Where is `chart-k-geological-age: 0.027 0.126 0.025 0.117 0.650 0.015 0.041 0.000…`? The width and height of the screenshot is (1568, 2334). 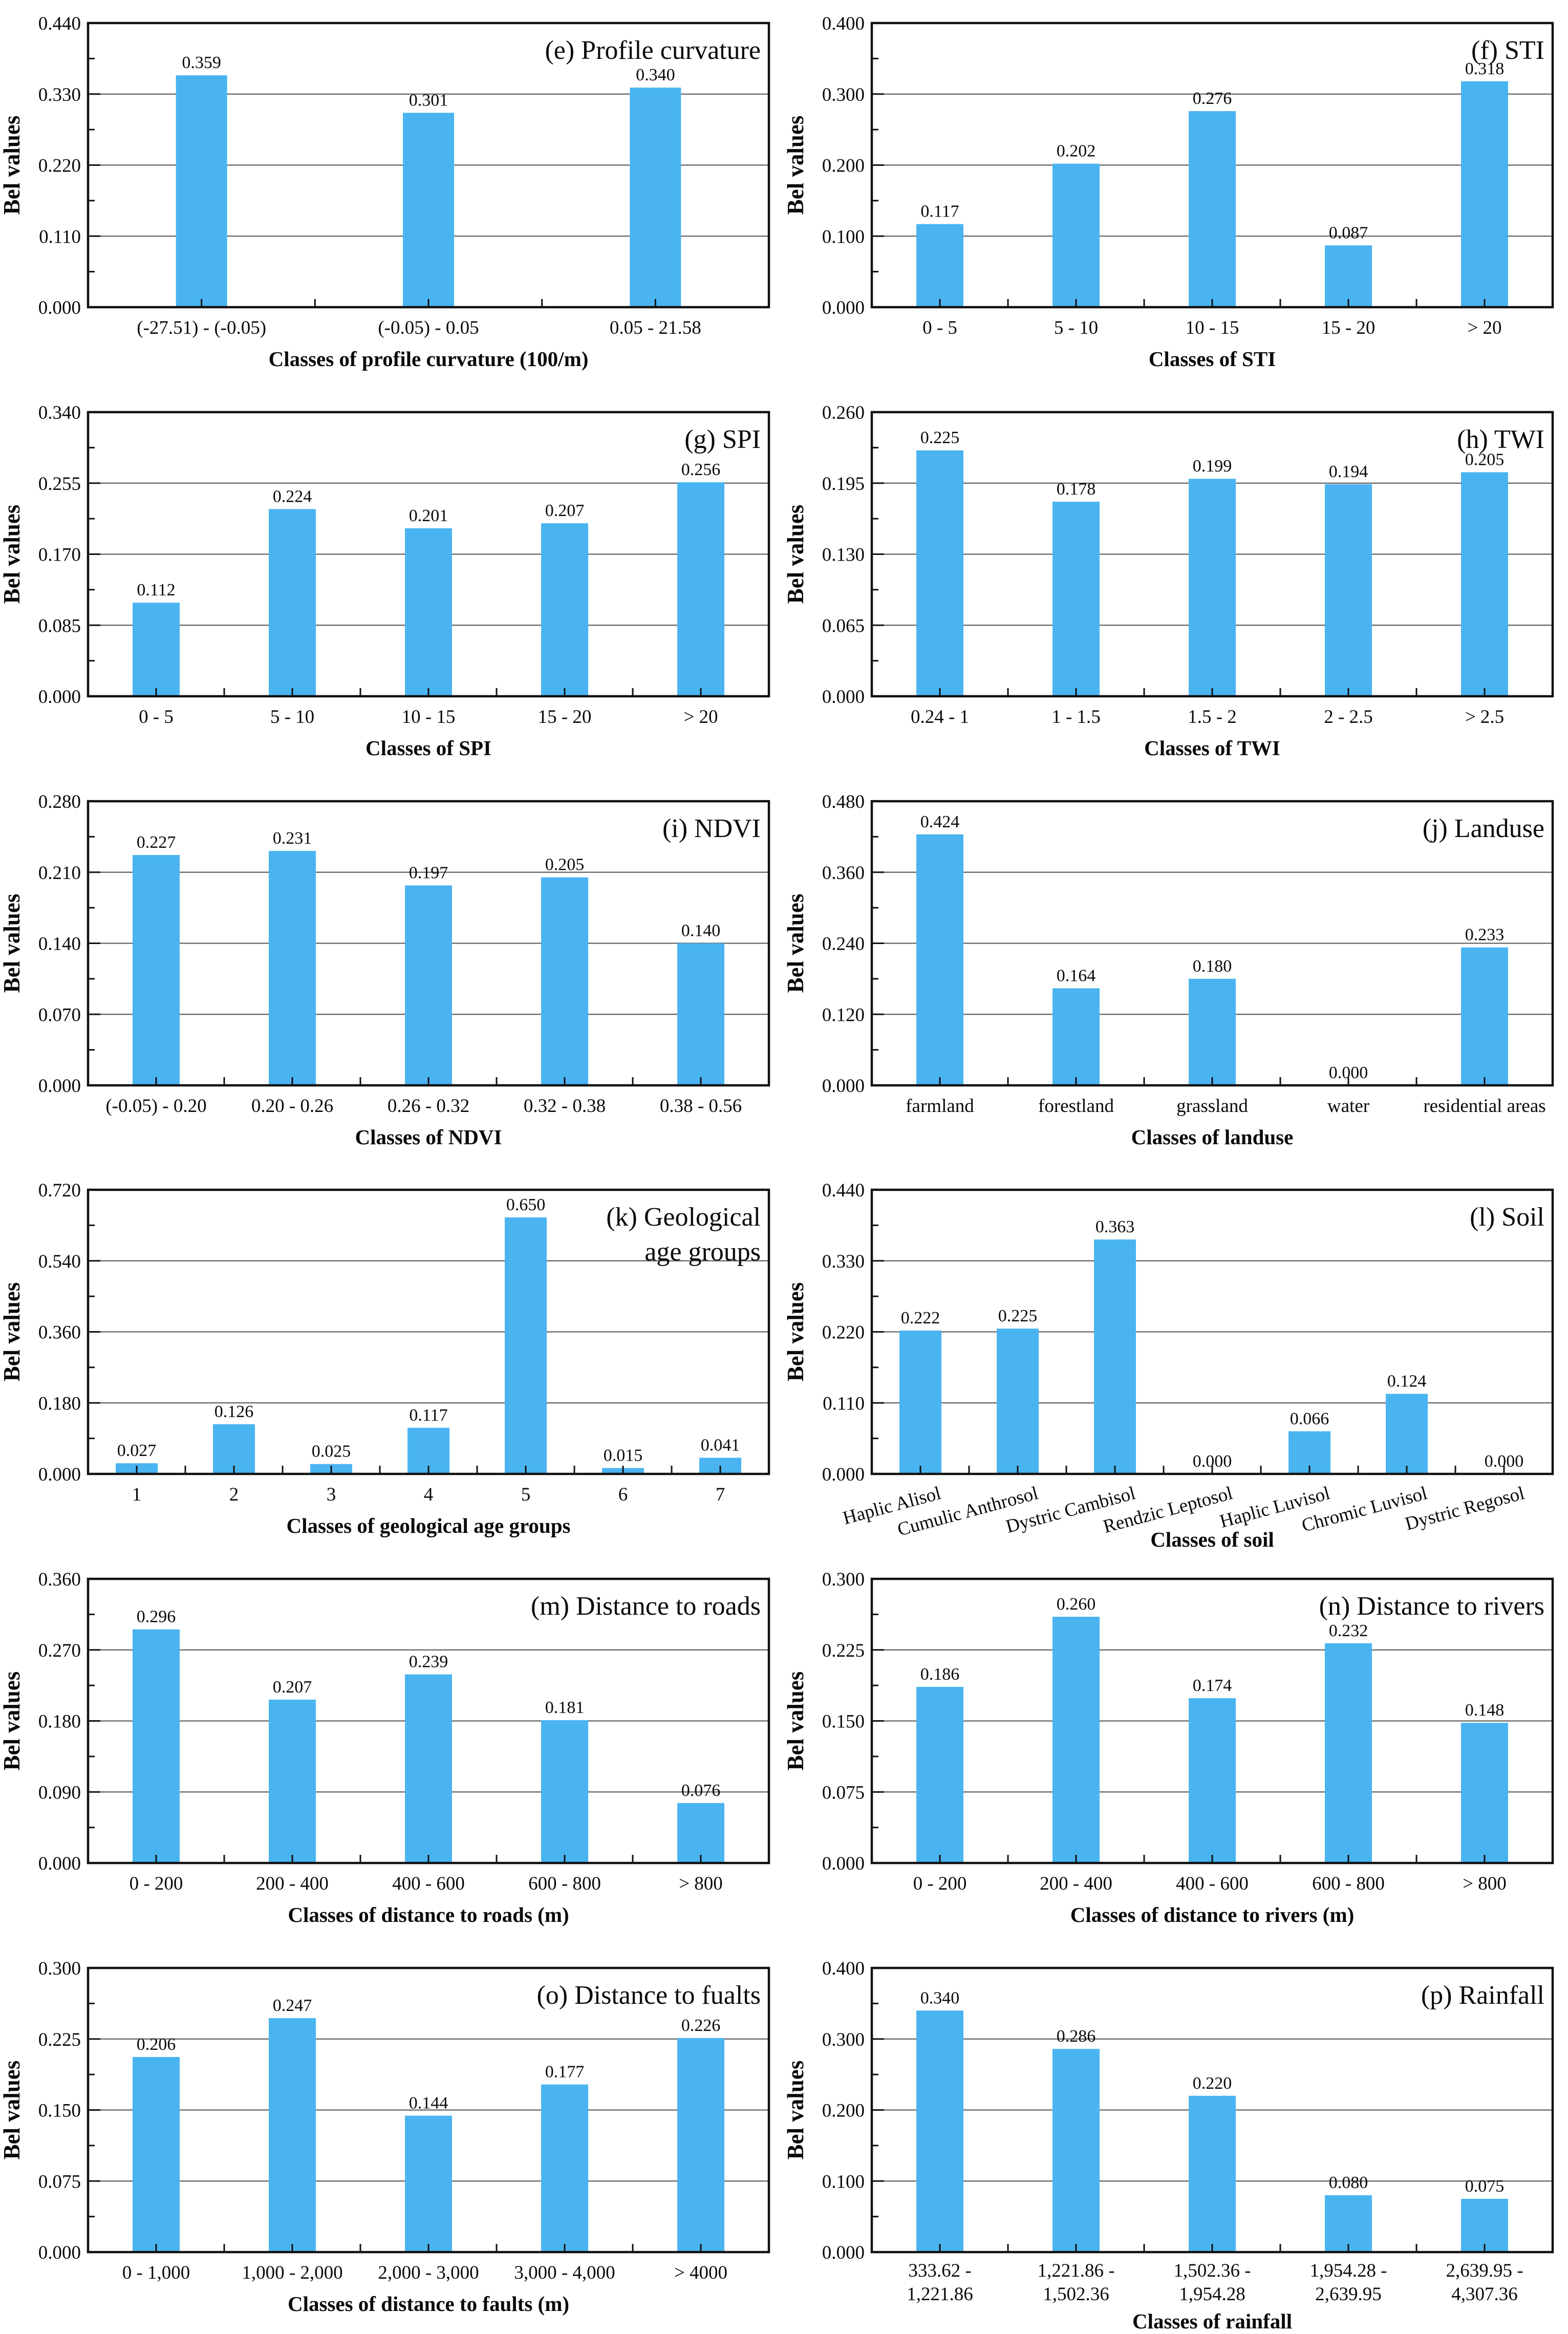
chart-k-geological-age: 0.027 0.126 0.025 0.117 0.650 0.015 0.041 0.000… is located at coordinates (392, 1361).